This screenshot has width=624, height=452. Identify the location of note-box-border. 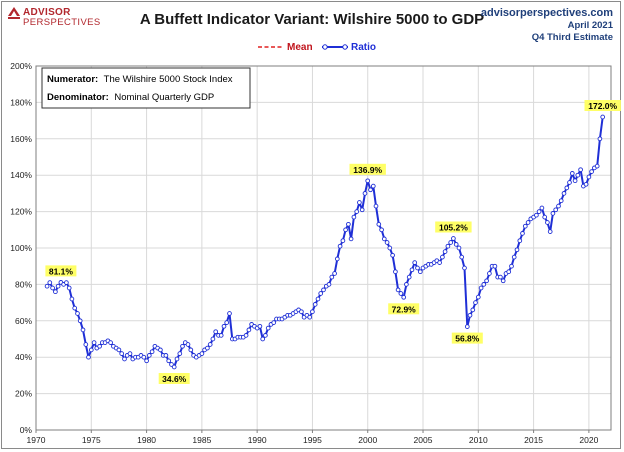
(146, 88).